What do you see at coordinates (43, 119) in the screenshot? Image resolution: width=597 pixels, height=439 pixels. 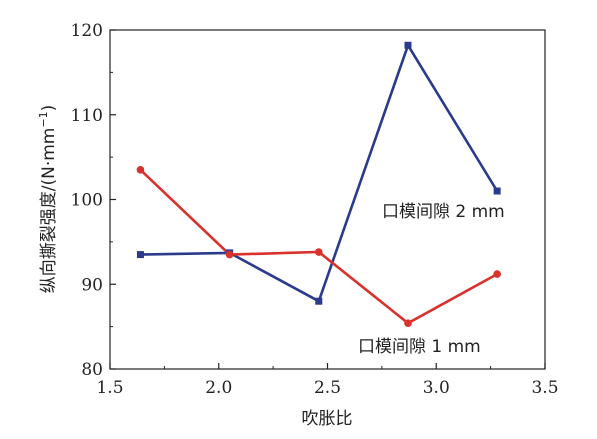 I see `y-axis-title-superscript: −1` at bounding box center [43, 119].